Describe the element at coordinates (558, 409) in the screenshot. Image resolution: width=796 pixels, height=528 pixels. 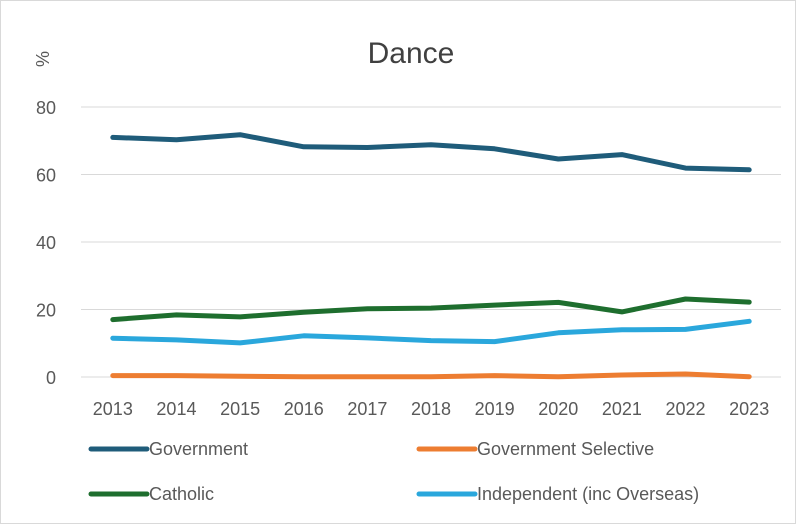
I see `x-tick-label: 2020` at that location.